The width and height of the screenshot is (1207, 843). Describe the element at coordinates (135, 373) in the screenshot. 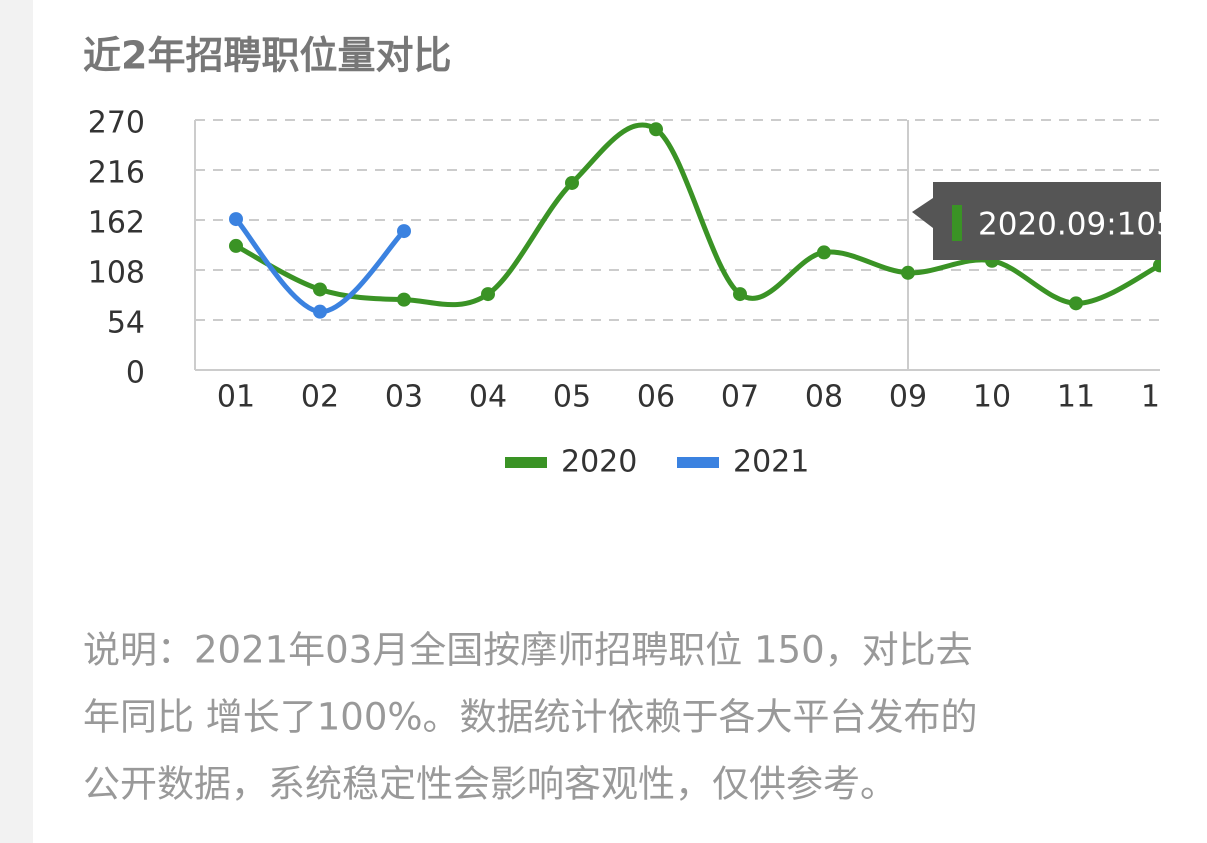

I see `y-tick-label: 0` at that location.